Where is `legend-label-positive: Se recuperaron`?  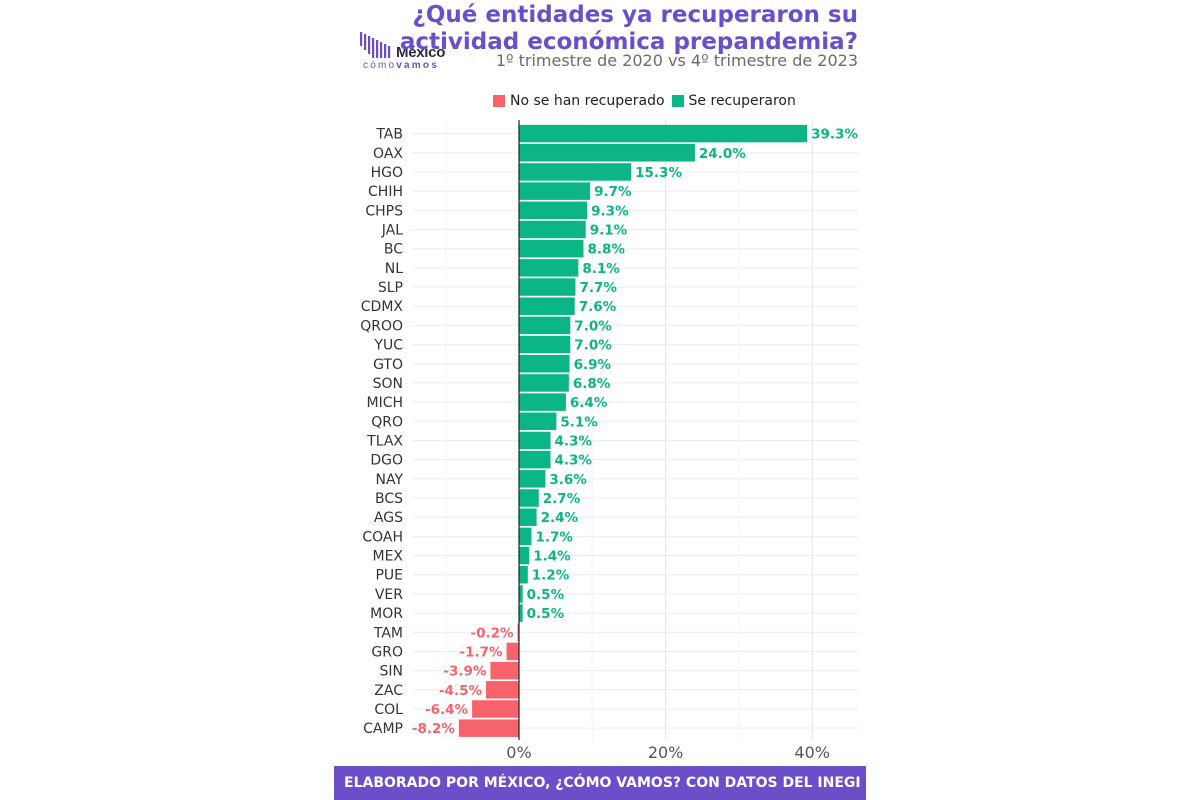 legend-label-positive: Se recuperaron is located at coordinates (742, 101).